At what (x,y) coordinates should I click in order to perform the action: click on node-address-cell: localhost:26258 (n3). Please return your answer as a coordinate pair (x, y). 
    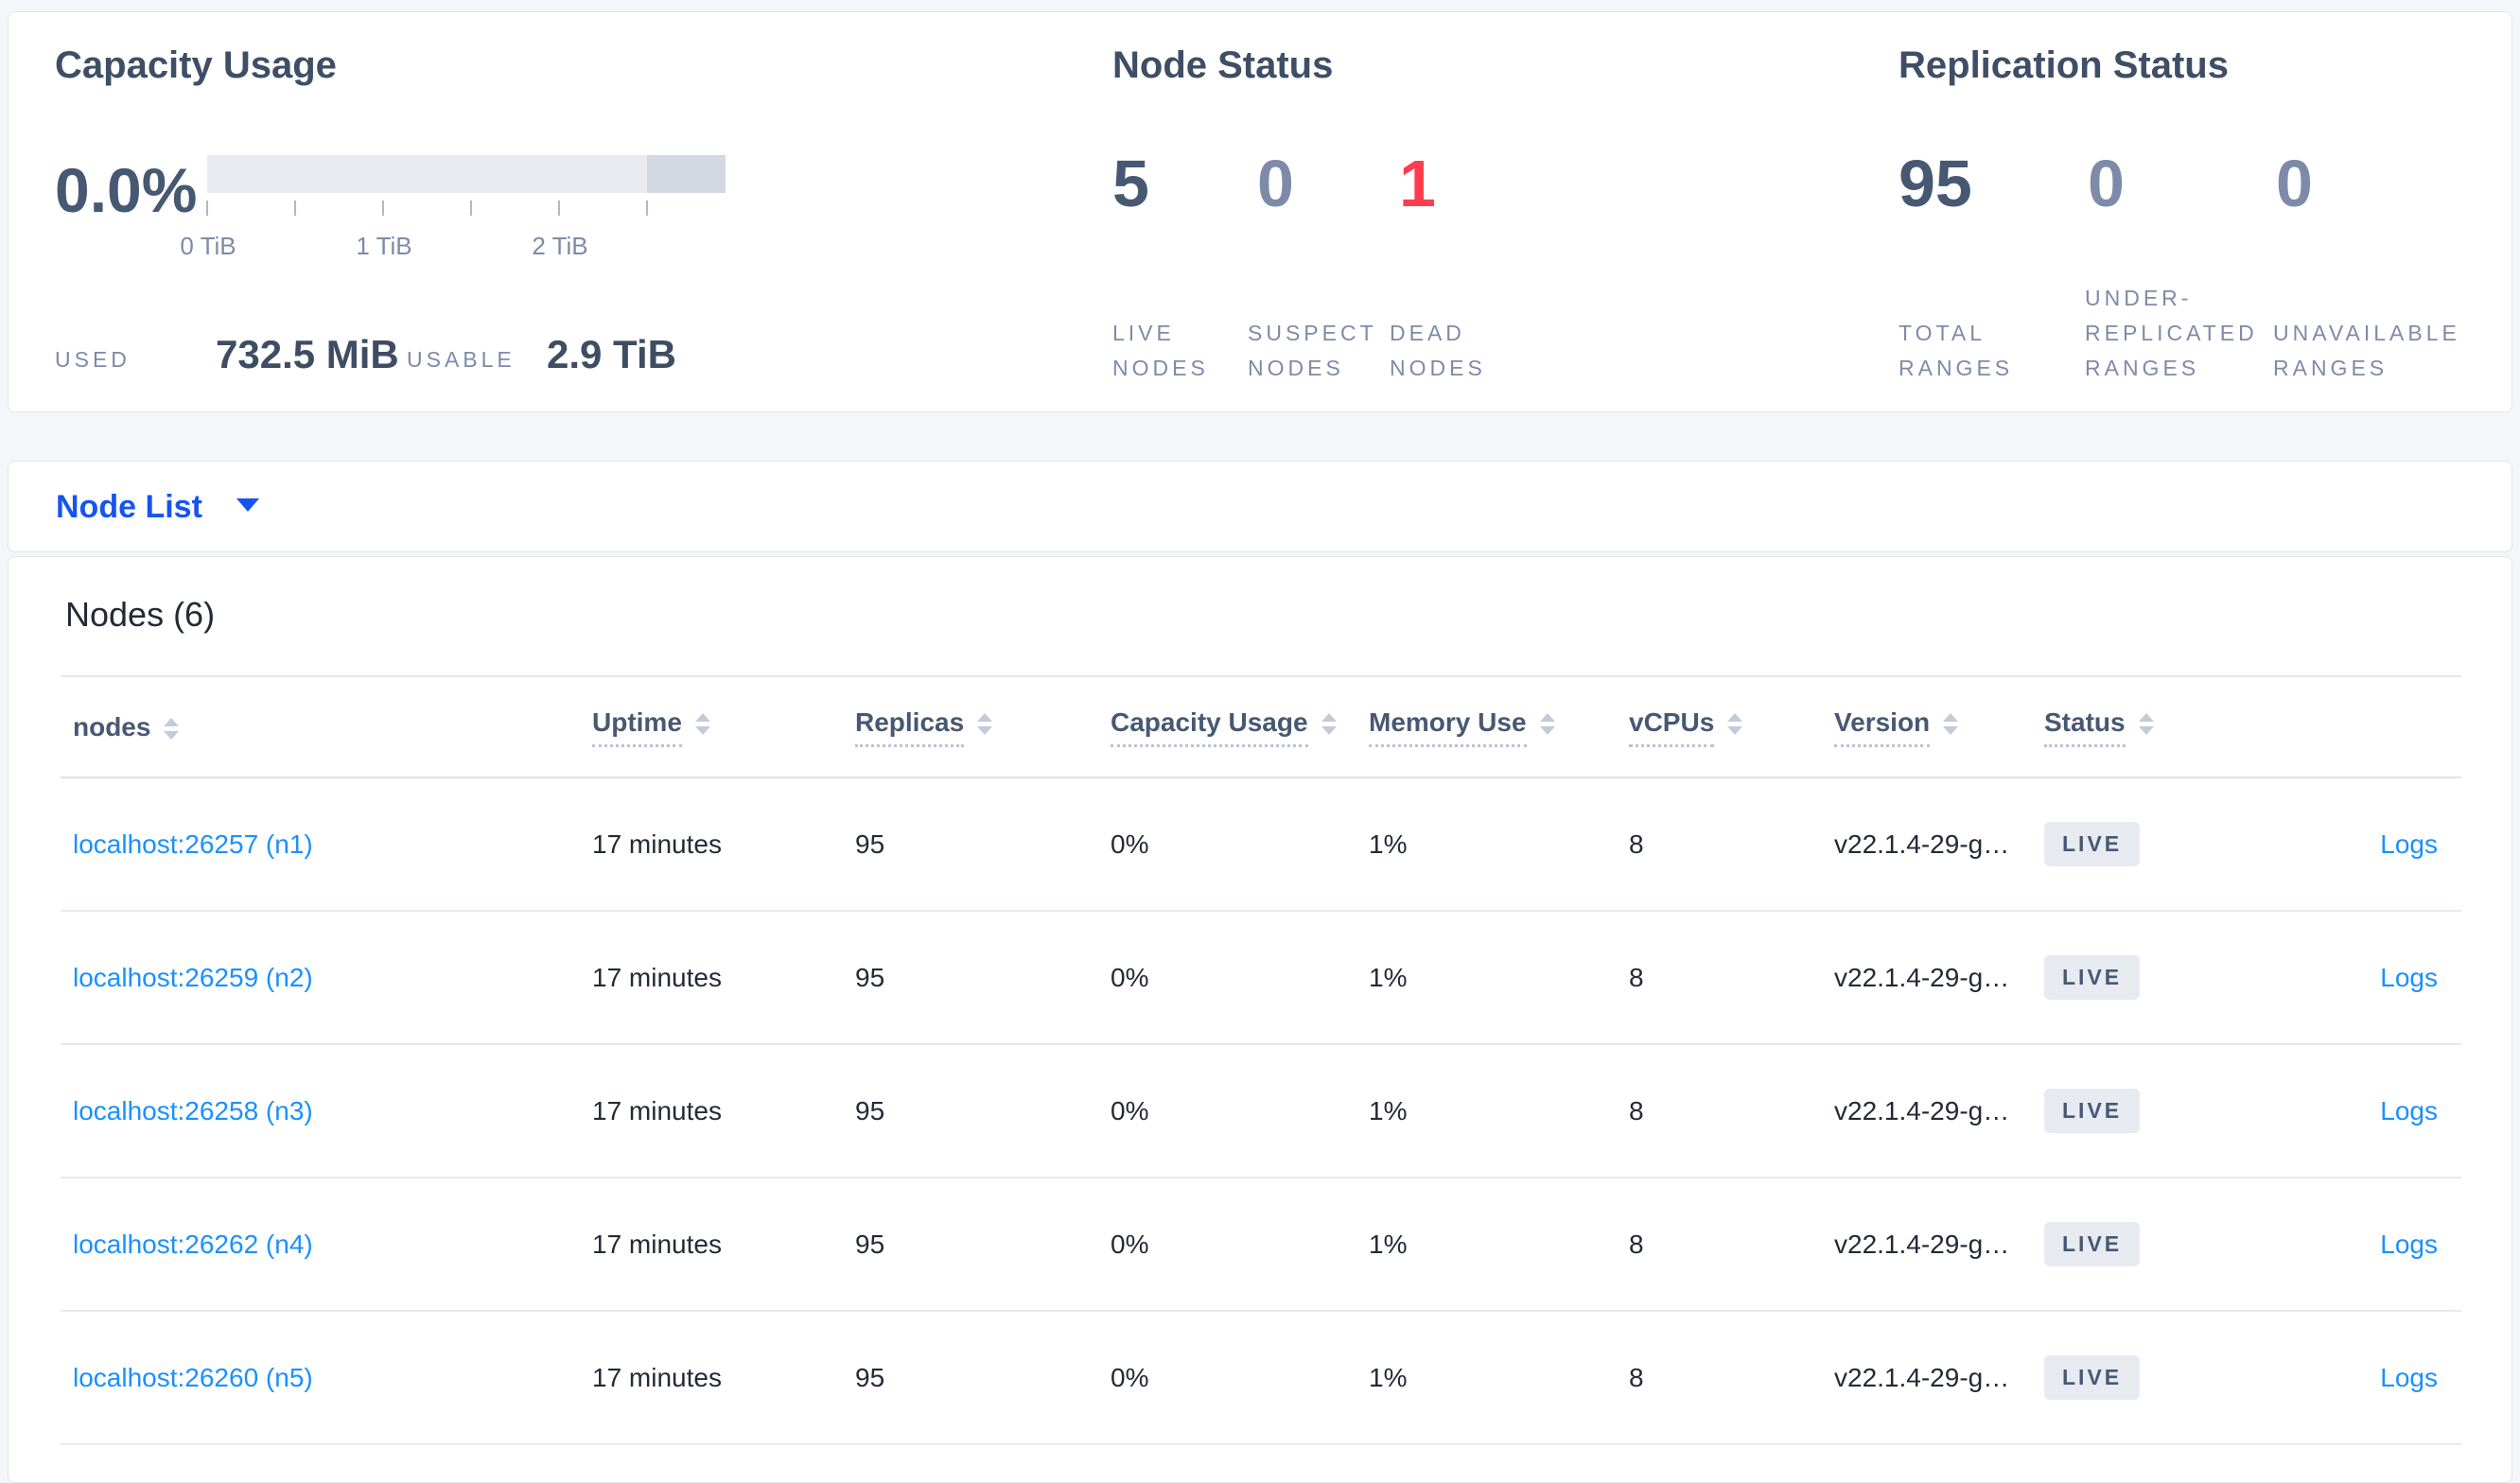
    Looking at the image, I should click on (326, 1111).